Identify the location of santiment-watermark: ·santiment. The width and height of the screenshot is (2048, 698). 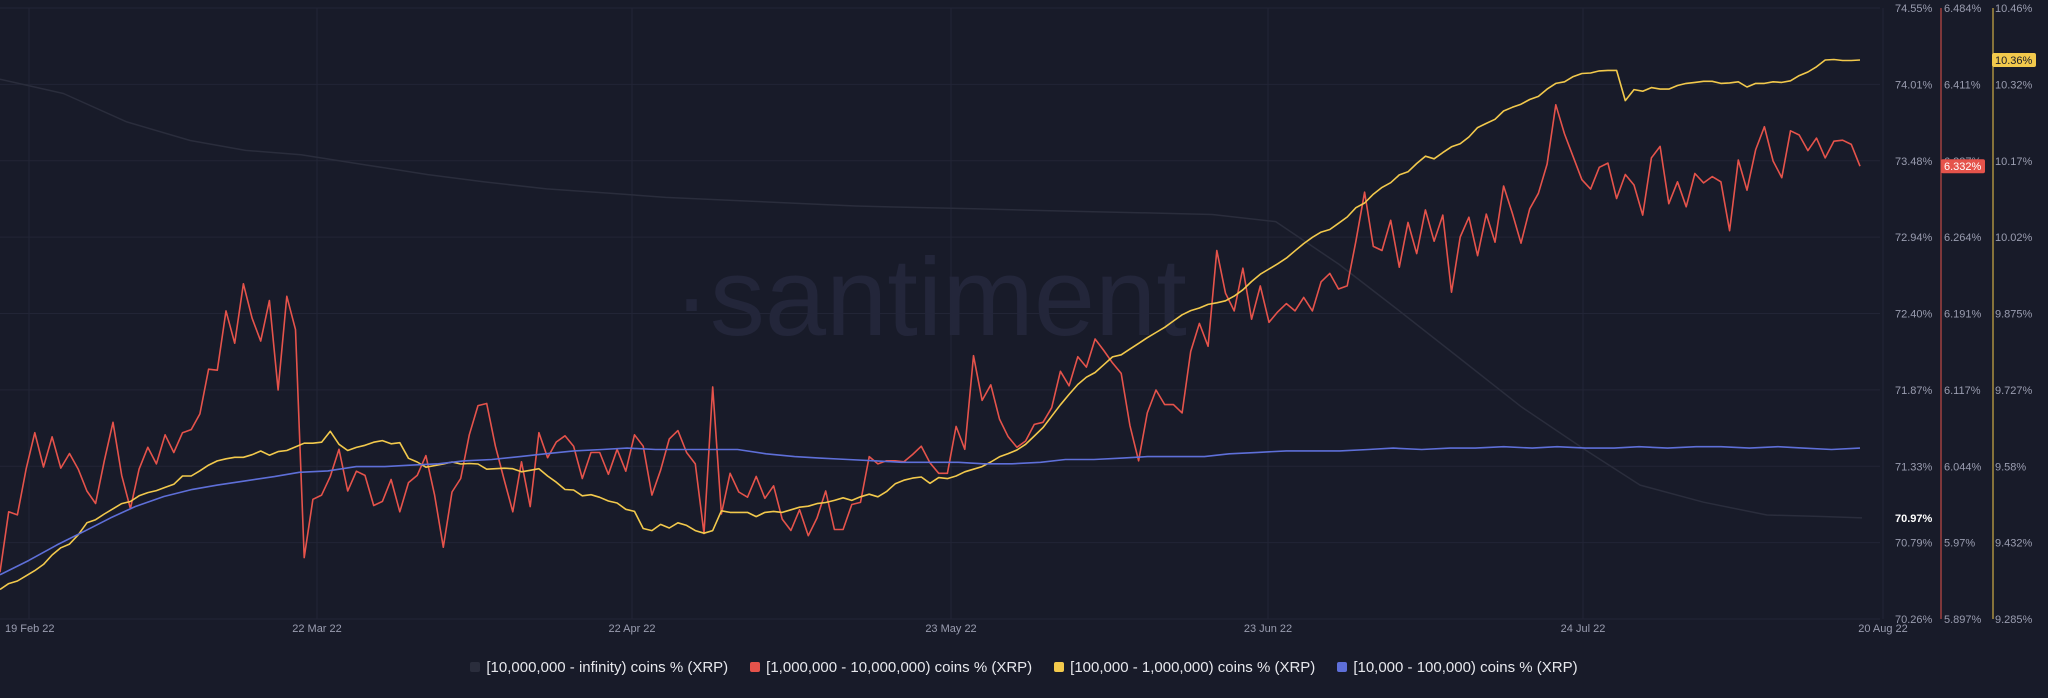
(930, 297).